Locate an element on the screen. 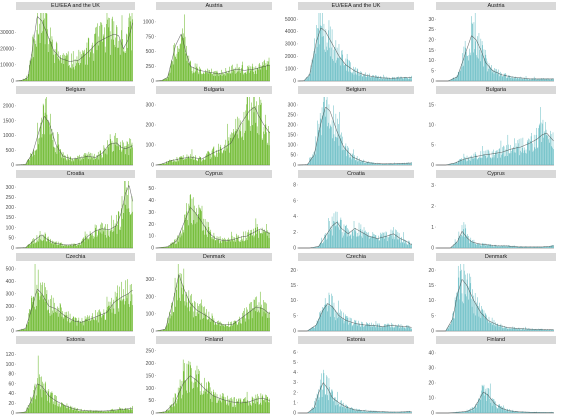 The height and width of the screenshot is (415, 562). facet-panel: Belgium 0 50 100 150 200 250 300 is located at coordinates (348, 127).